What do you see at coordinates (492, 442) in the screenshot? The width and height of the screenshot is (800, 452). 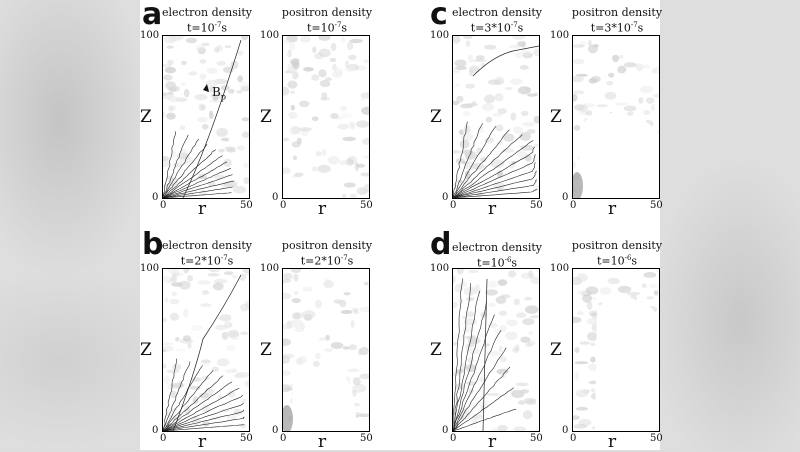 I see `r-axis-label: r` at bounding box center [492, 442].